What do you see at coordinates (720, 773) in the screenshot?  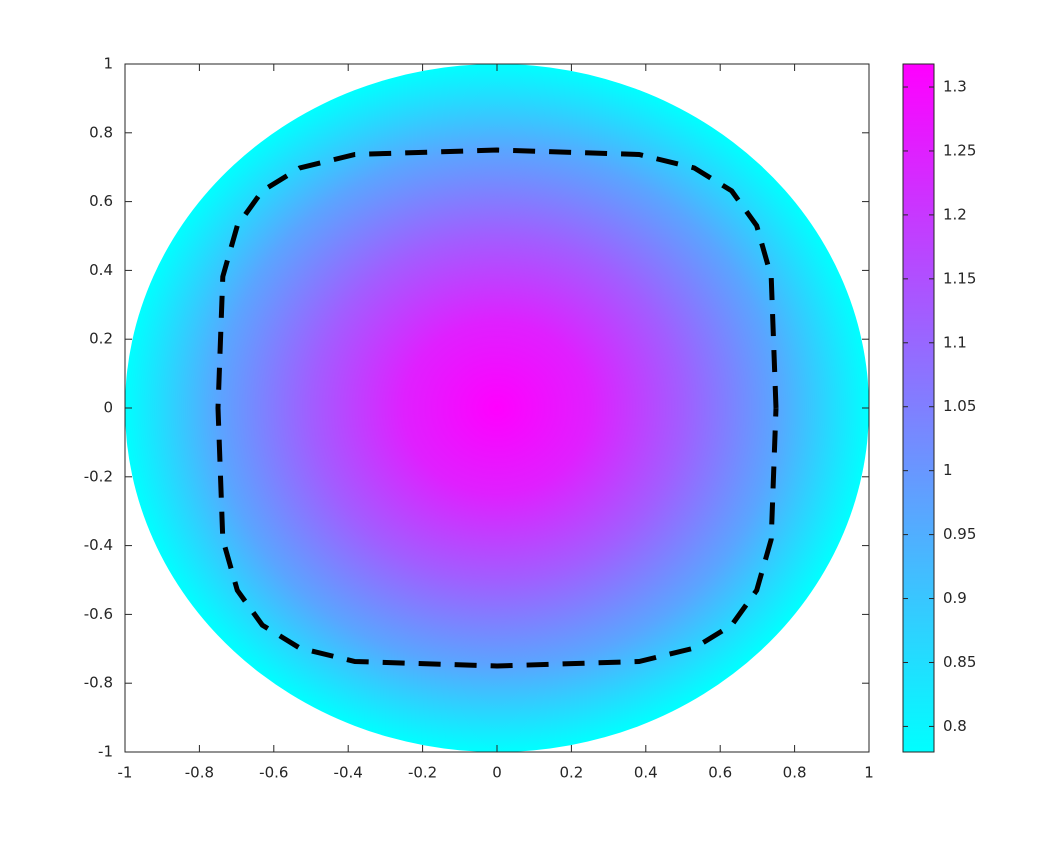 I see `x-tick-label: 0.6` at bounding box center [720, 773].